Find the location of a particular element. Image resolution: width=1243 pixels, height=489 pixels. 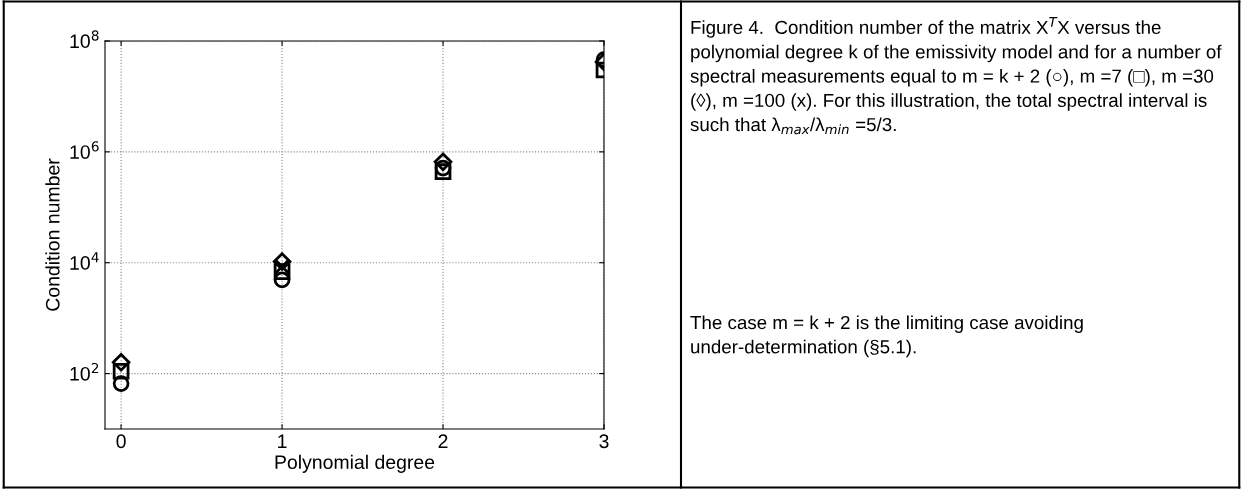

y-tick-label: 10$^{4}$ is located at coordinates (84, 261).